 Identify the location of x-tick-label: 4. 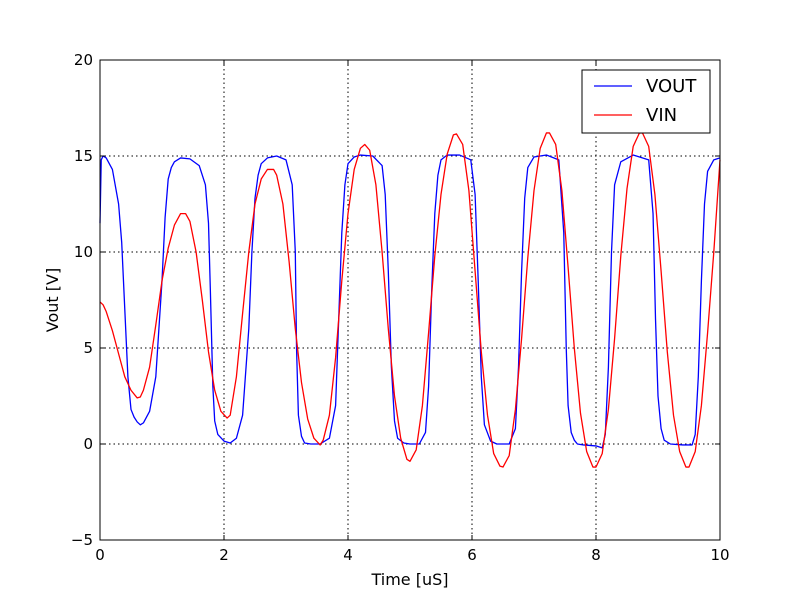
(348, 555).